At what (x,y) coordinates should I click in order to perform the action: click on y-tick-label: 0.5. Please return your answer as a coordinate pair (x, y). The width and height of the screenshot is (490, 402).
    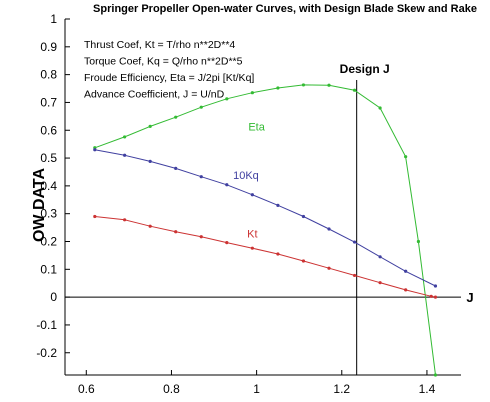
    Looking at the image, I should click on (48, 158).